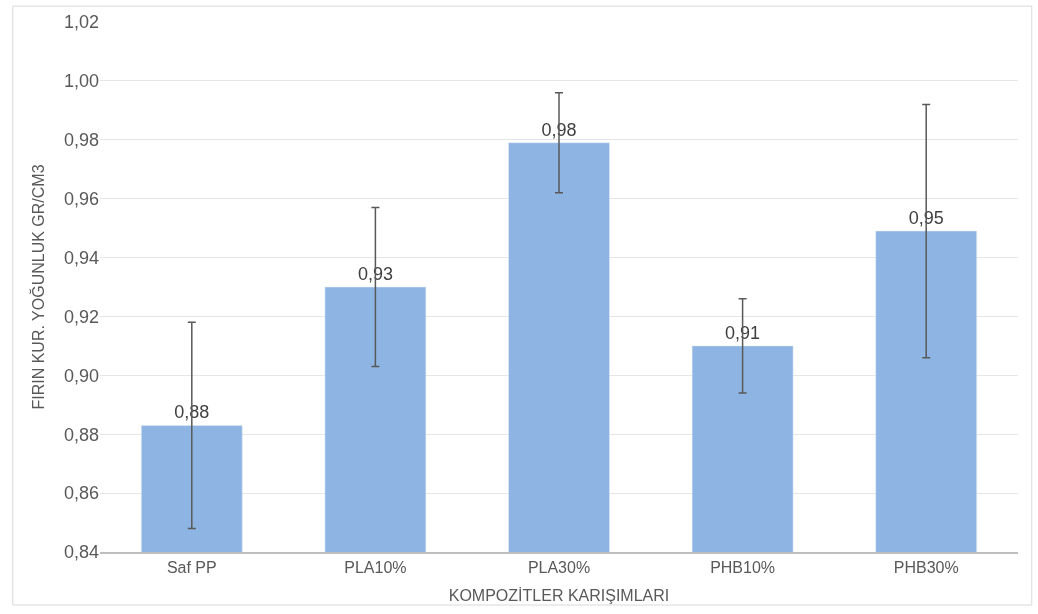 This screenshot has height=614, width=1038. Describe the element at coordinates (81, 257) in the screenshot. I see `y-tick-label: 0,94` at that location.